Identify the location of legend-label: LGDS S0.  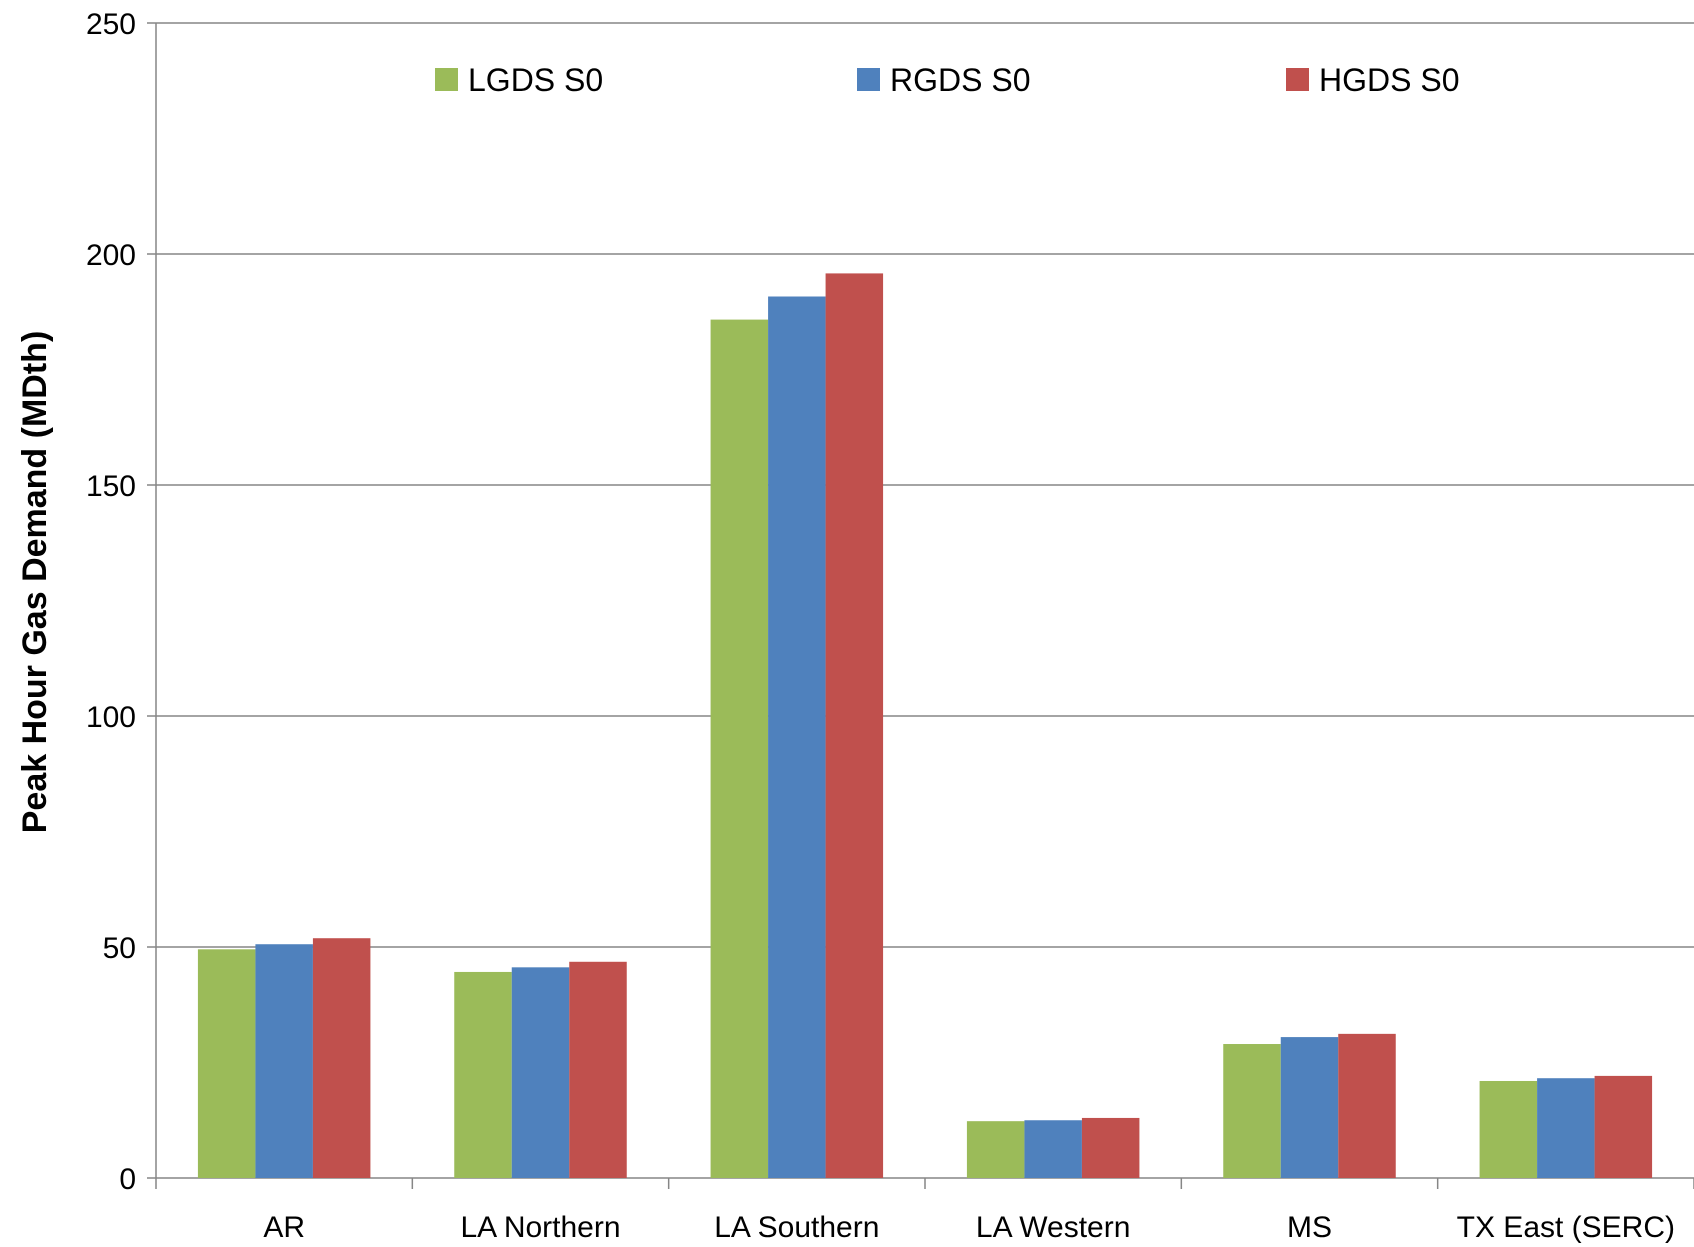
(535, 80).